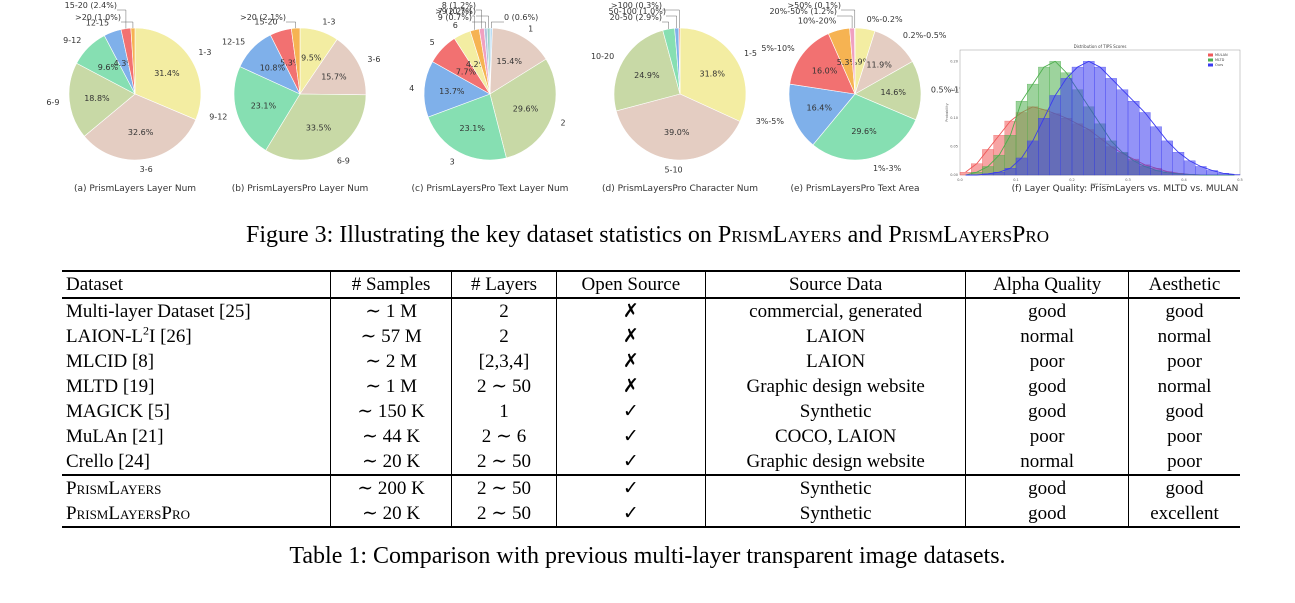 The height and width of the screenshot is (603, 1295). Describe the element at coordinates (391, 462) in the screenshot. I see `cell-samples: ∼ 20 K` at that location.